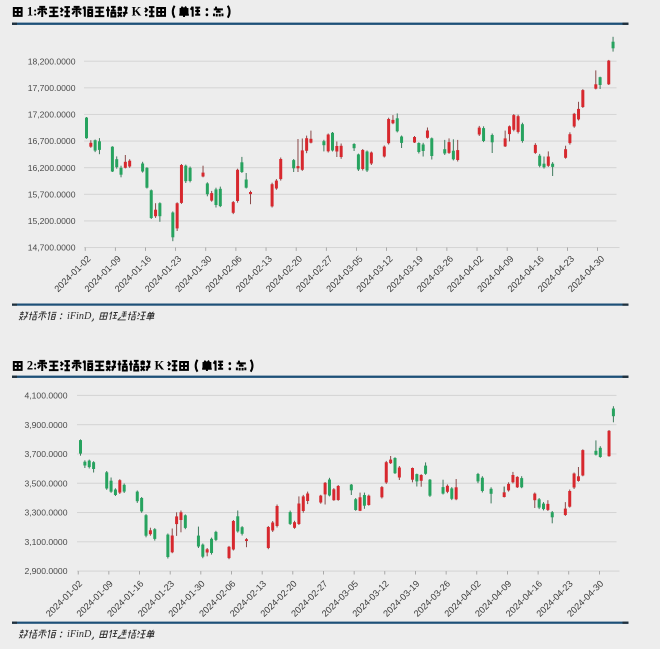 The height and width of the screenshot is (649, 660). I want to click on svg-text: 3,500.0000, so click(45, 483).